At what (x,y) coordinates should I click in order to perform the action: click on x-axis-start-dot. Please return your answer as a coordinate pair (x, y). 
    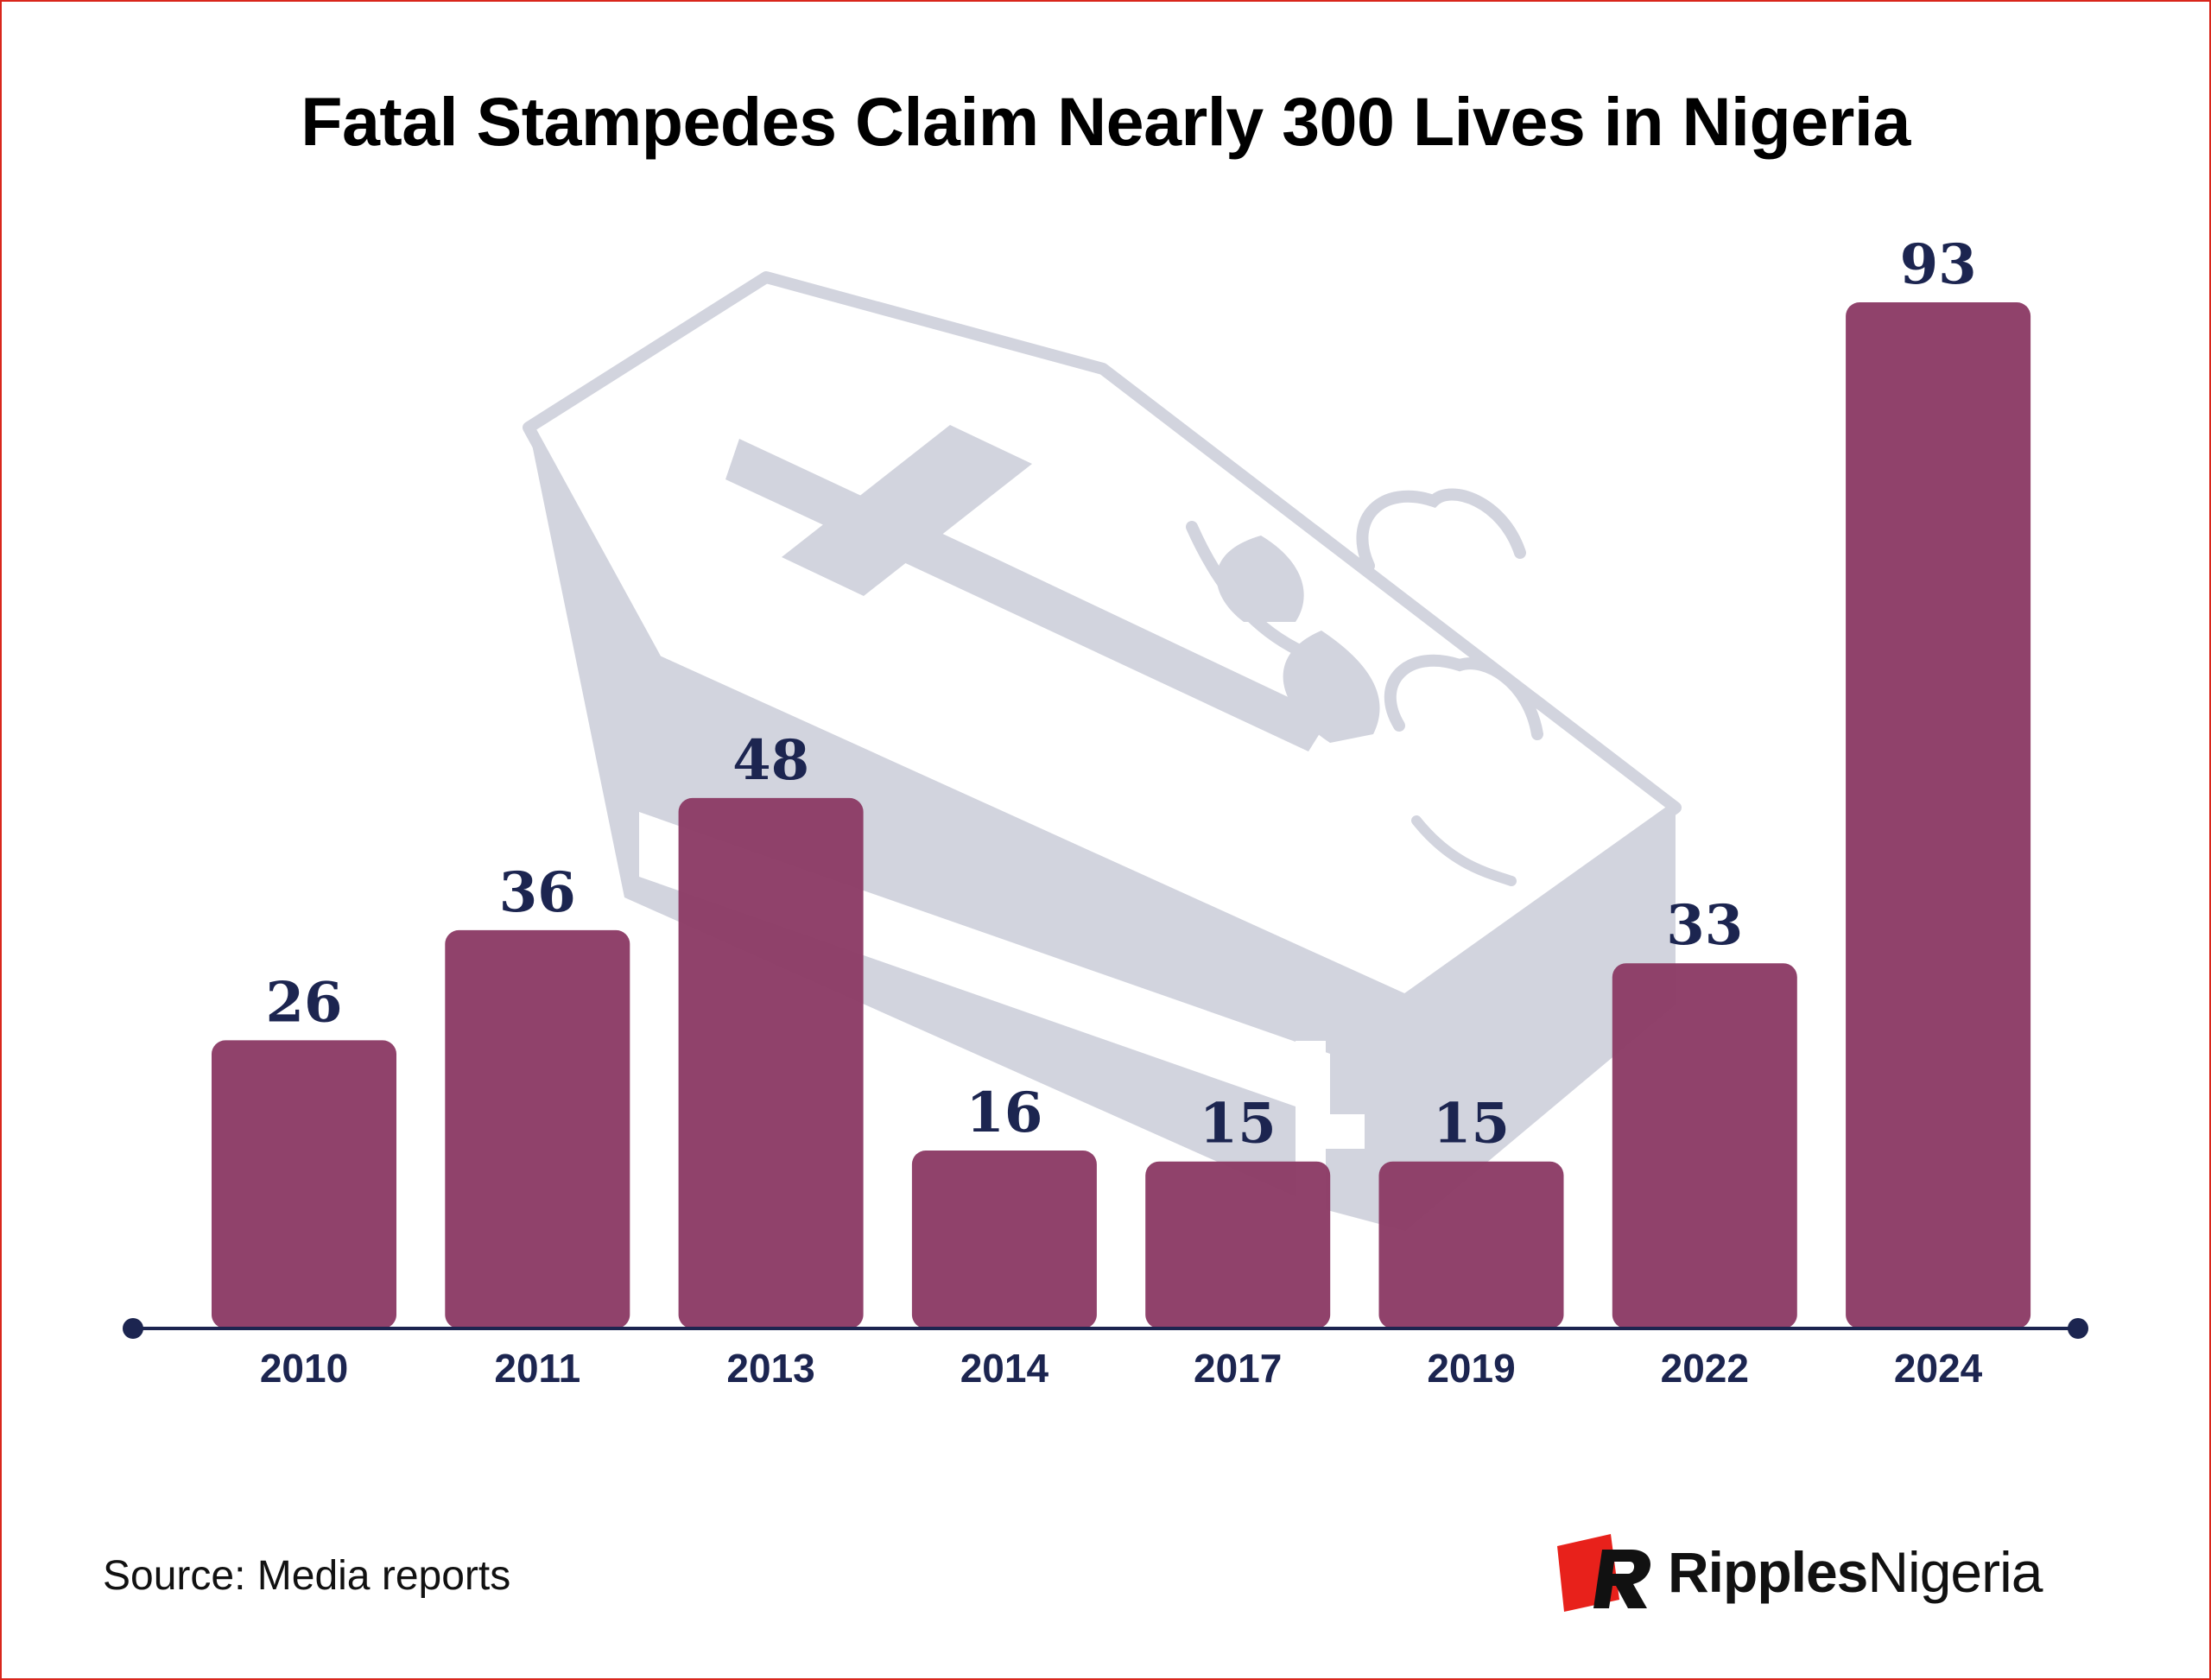
    Looking at the image, I should click on (133, 1328).